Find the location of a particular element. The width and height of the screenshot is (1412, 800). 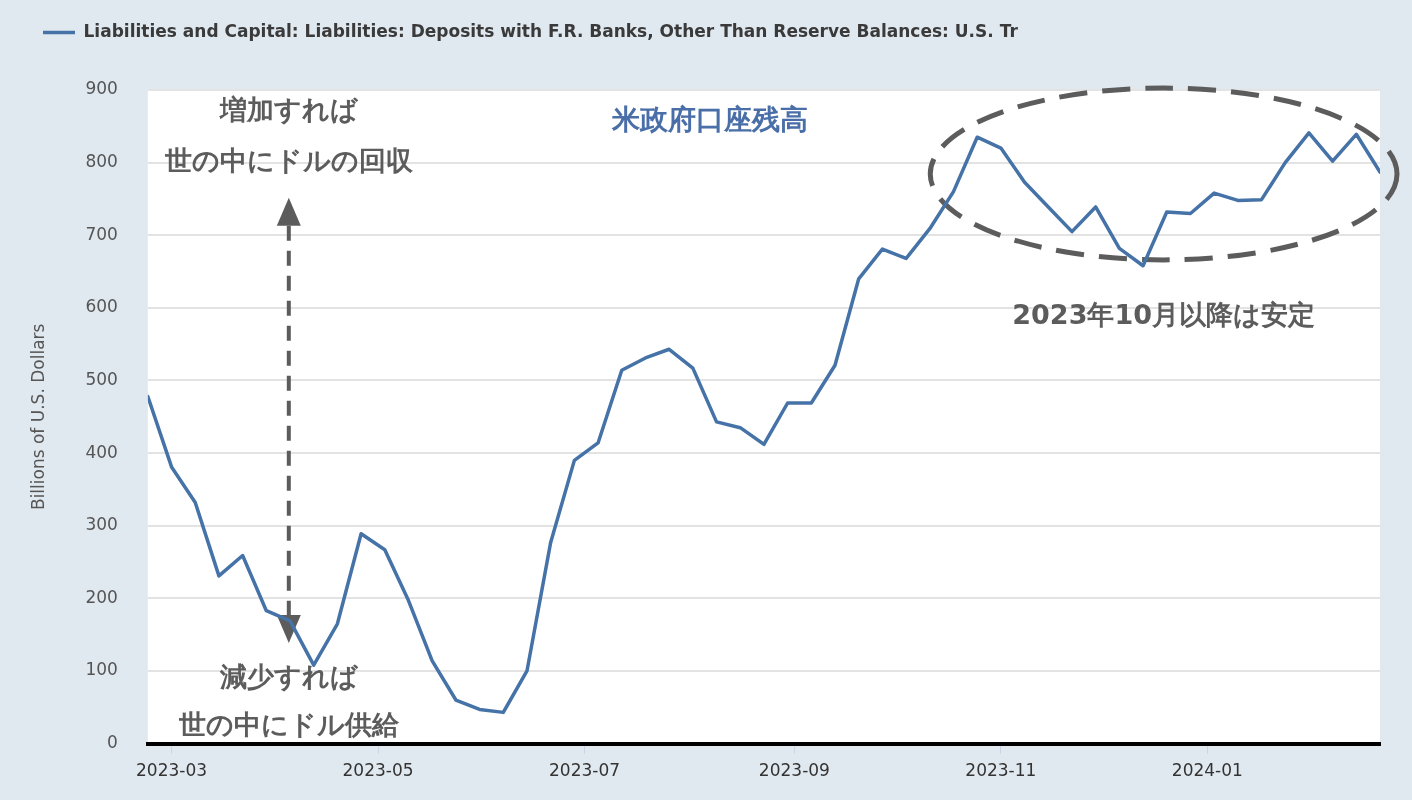

annotation: 世の中にドル供給 is located at coordinates (288, 725).